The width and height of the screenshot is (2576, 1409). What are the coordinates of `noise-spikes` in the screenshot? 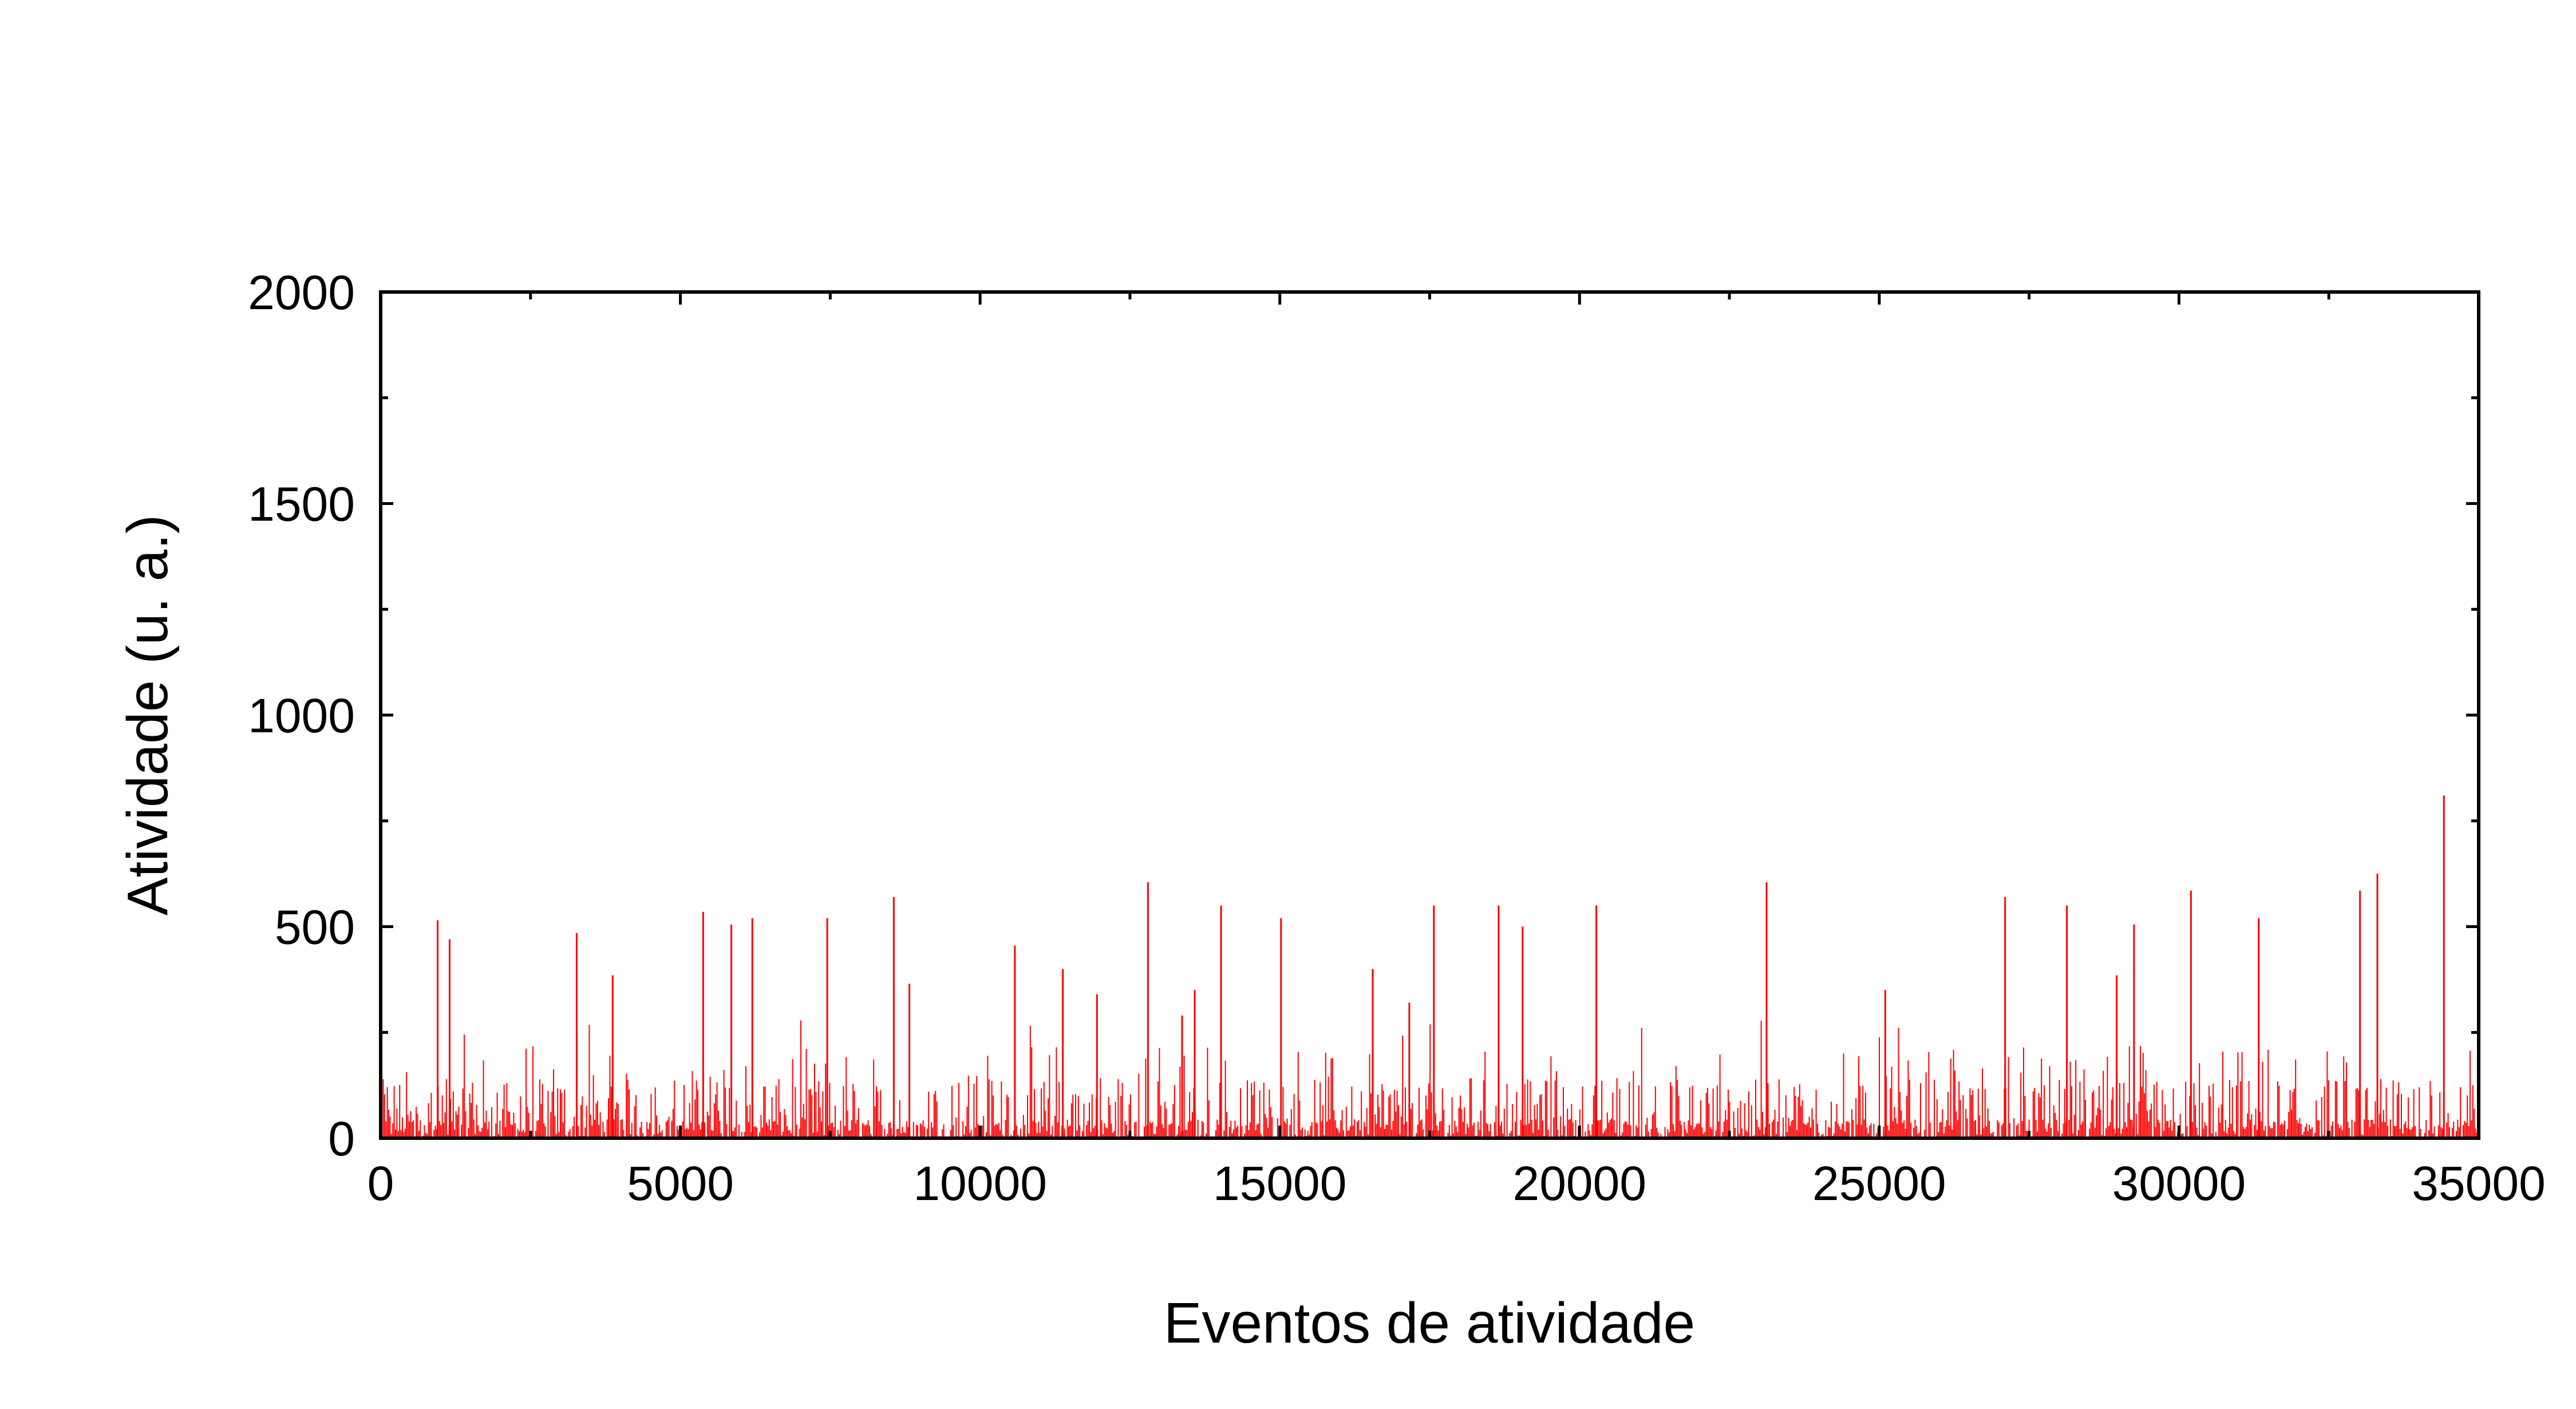 It's located at (1429, 1079).